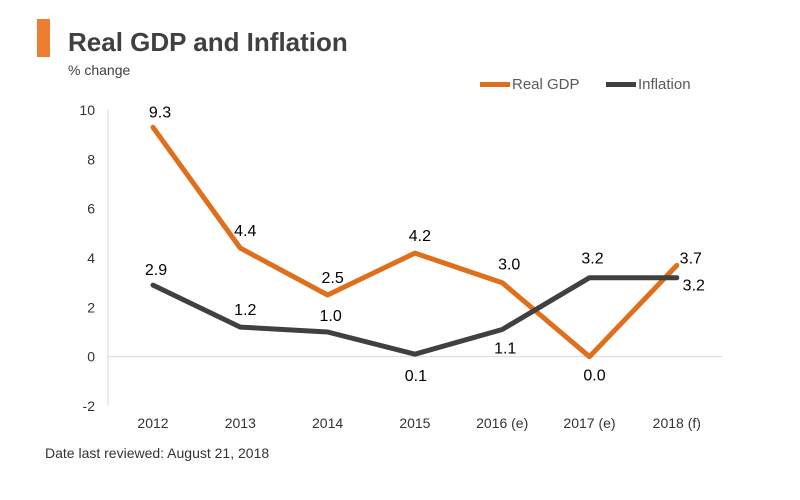  I want to click on legend-label-real-gdp: Real GDP, so click(546, 84).